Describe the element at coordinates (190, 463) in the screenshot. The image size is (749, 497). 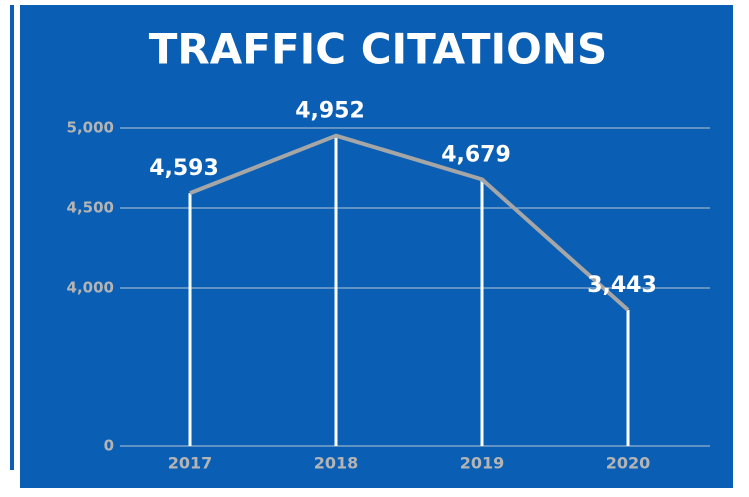
I see `x-tick-label: 2017` at that location.